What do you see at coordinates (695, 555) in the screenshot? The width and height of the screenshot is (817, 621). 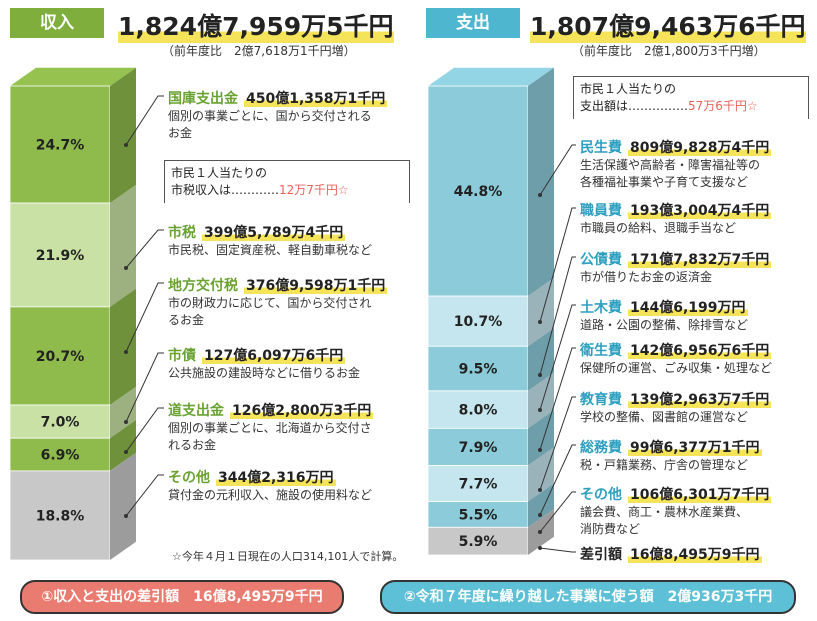 I see `expense-item-amount: 16億8,495万9千円` at bounding box center [695, 555].